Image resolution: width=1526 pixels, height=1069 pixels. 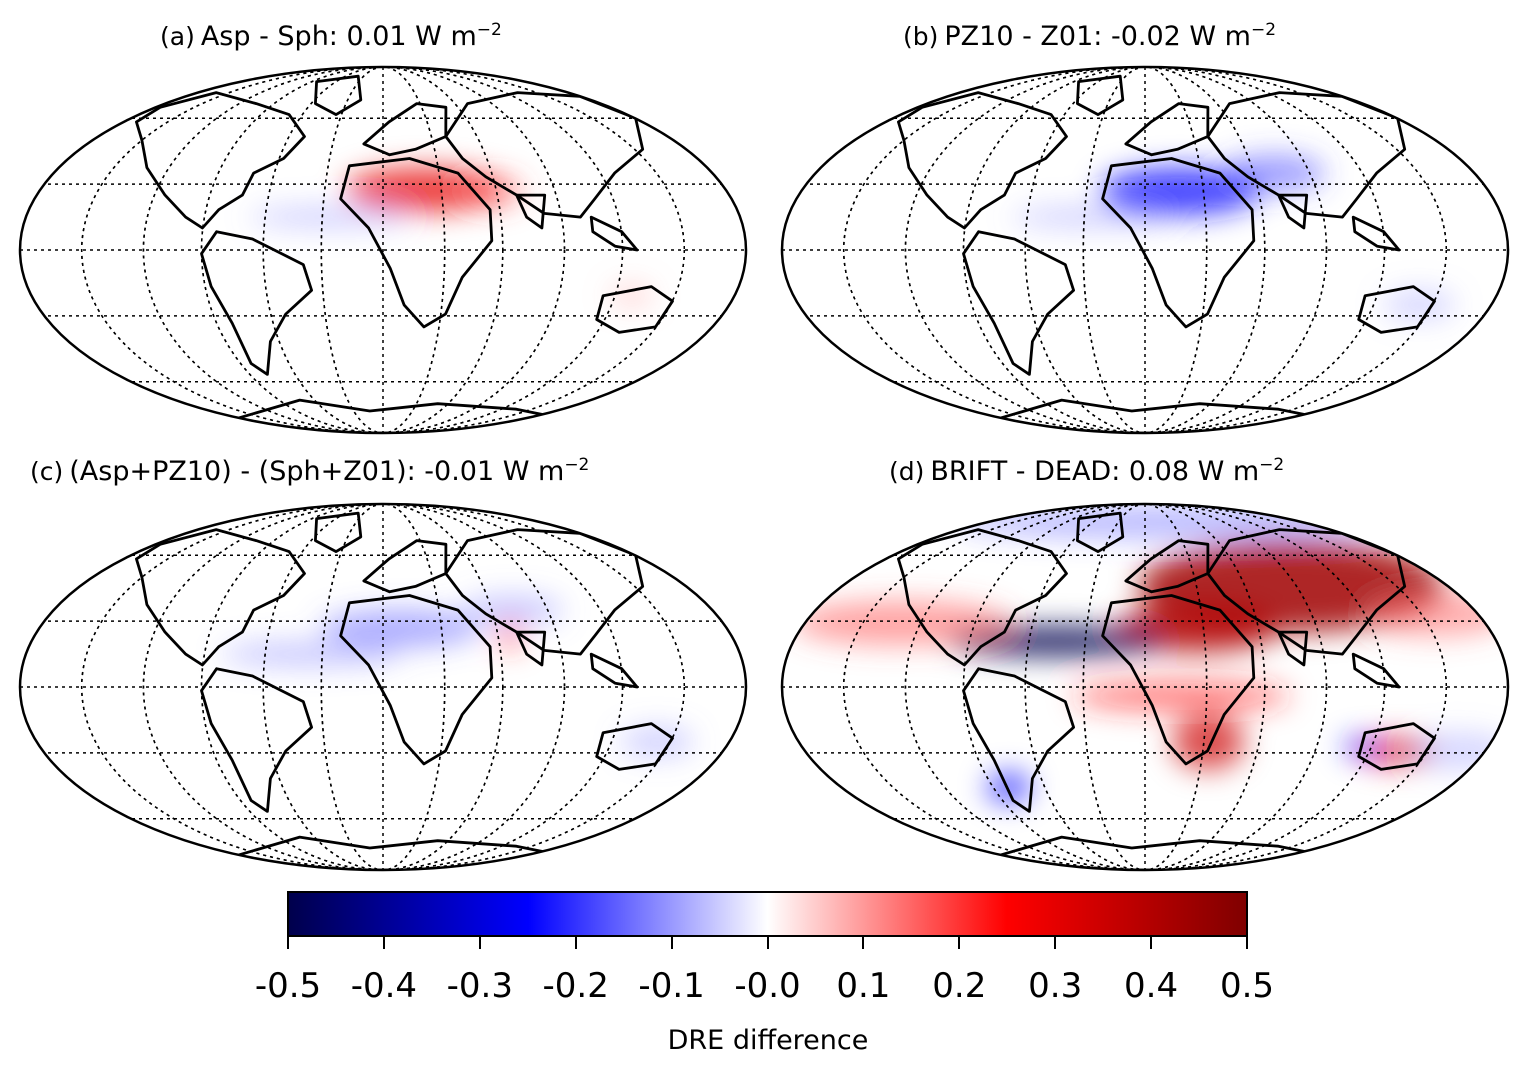 I want to click on anomaly-field, so click(x=1233, y=237).